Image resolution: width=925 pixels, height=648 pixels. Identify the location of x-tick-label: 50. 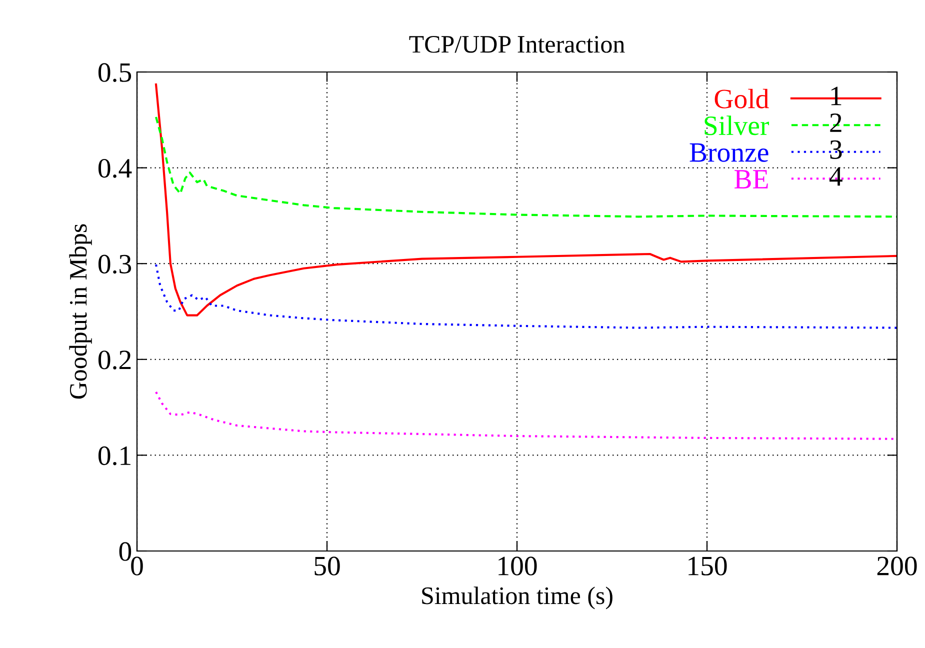
(327, 566).